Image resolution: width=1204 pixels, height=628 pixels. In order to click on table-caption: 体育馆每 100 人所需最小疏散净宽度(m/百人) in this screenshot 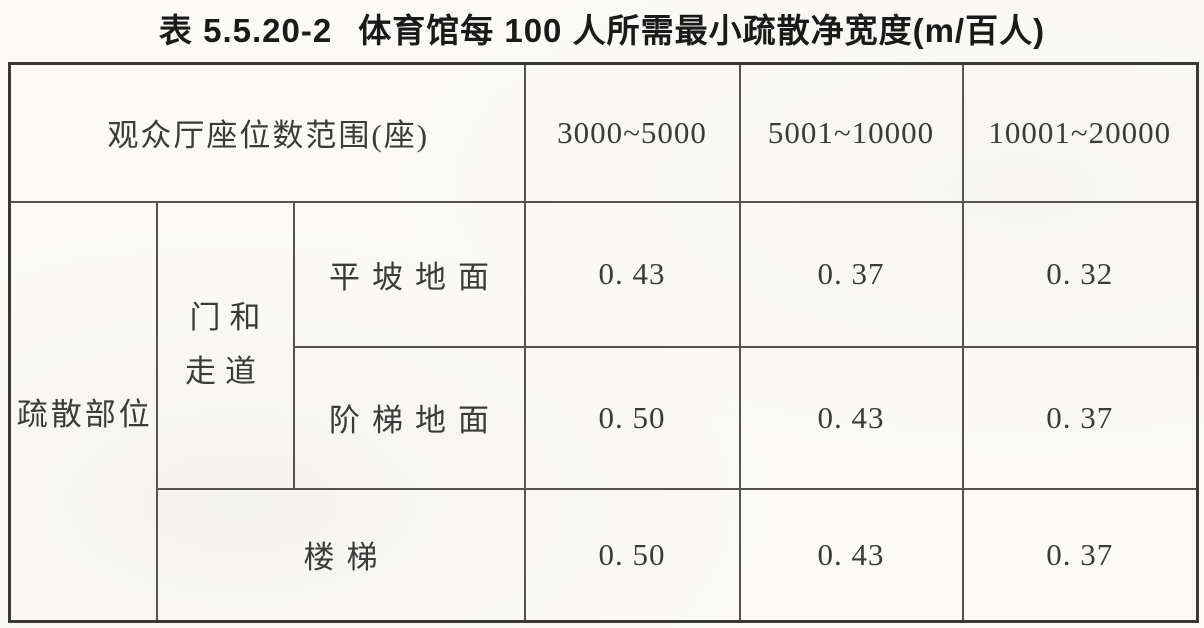, I will do `click(702, 30)`.